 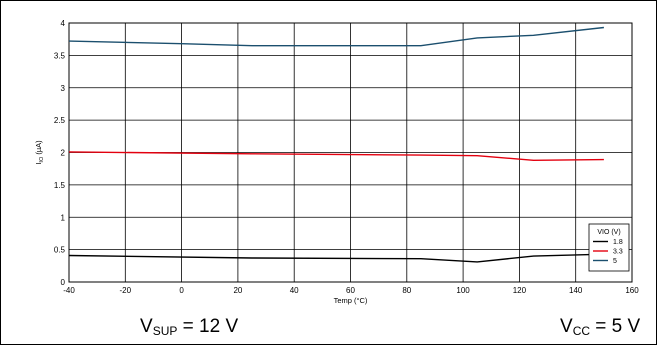 What do you see at coordinates (63, 23) in the screenshot?
I see `y-tick-label: 4` at bounding box center [63, 23].